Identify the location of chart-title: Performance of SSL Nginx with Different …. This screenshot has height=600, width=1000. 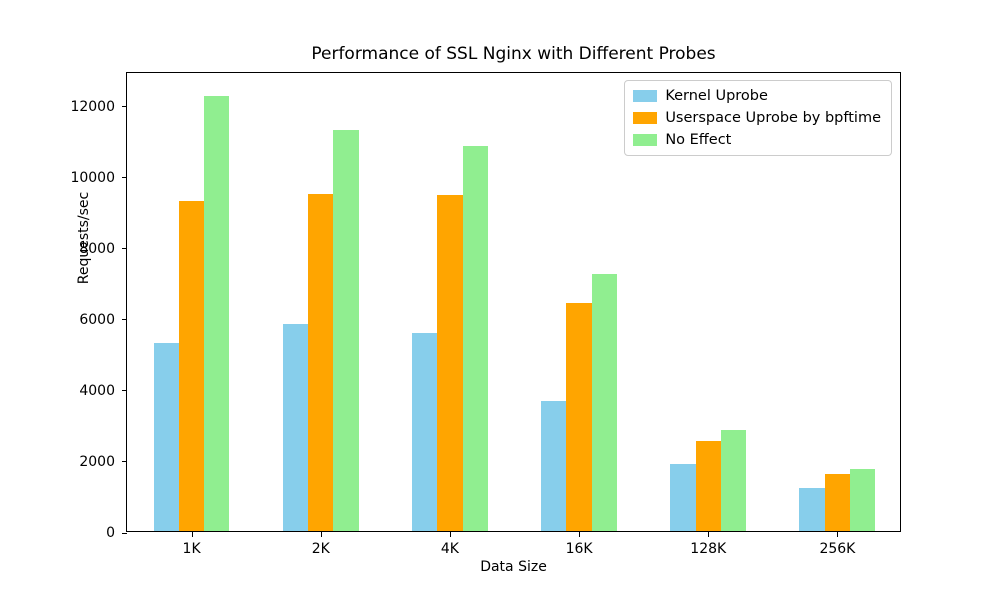
(513, 54).